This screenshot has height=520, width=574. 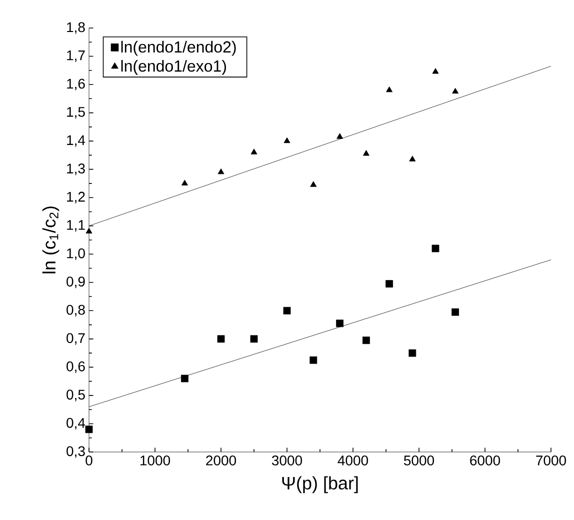 I want to click on y-tick-label: 0,7, so click(x=75, y=339).